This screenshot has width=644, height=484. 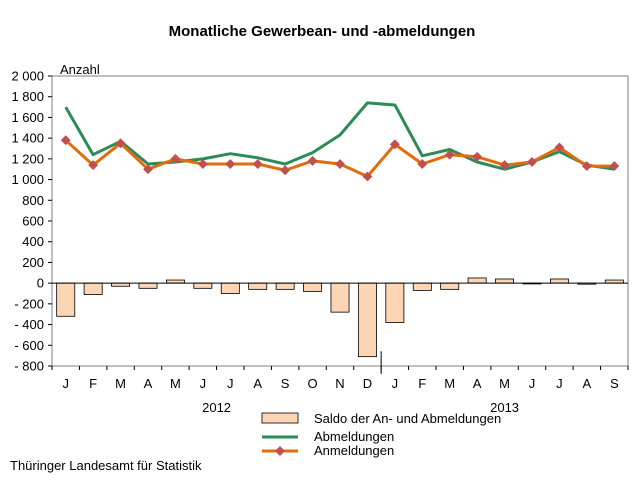 I want to click on y-axis-label: Anzahl, so click(x=80, y=69).